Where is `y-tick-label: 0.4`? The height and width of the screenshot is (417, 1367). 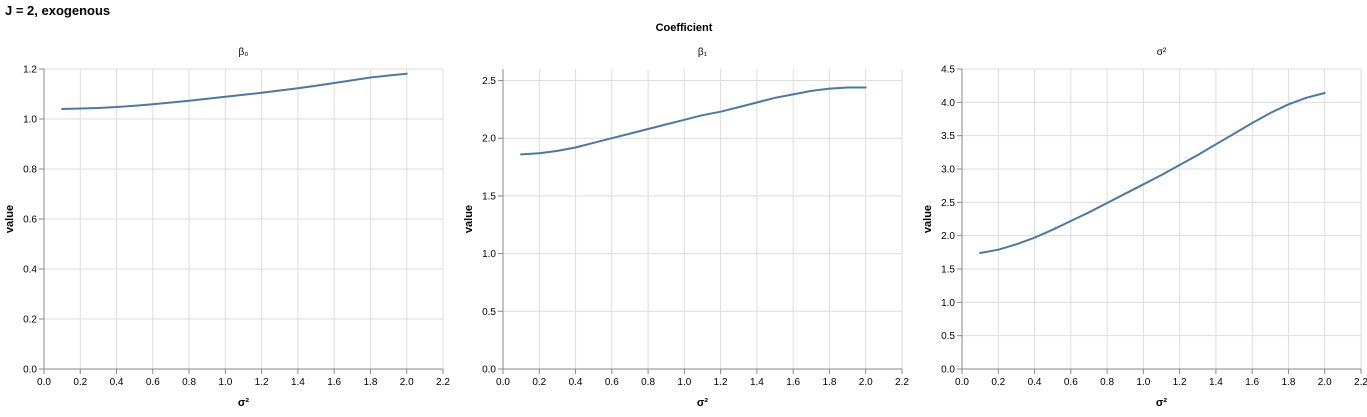 y-tick-label: 0.4 is located at coordinates (30, 270).